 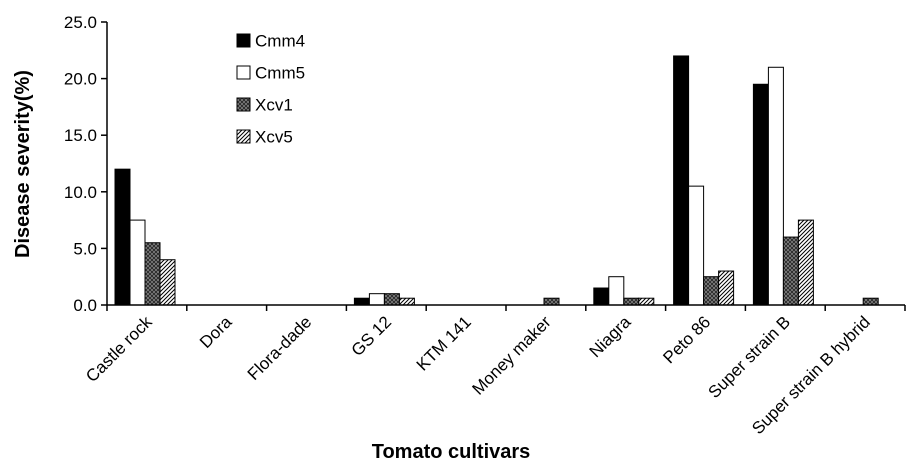 What do you see at coordinates (167, 282) in the screenshot?
I see `bar-xcv5-castle-rock` at bounding box center [167, 282].